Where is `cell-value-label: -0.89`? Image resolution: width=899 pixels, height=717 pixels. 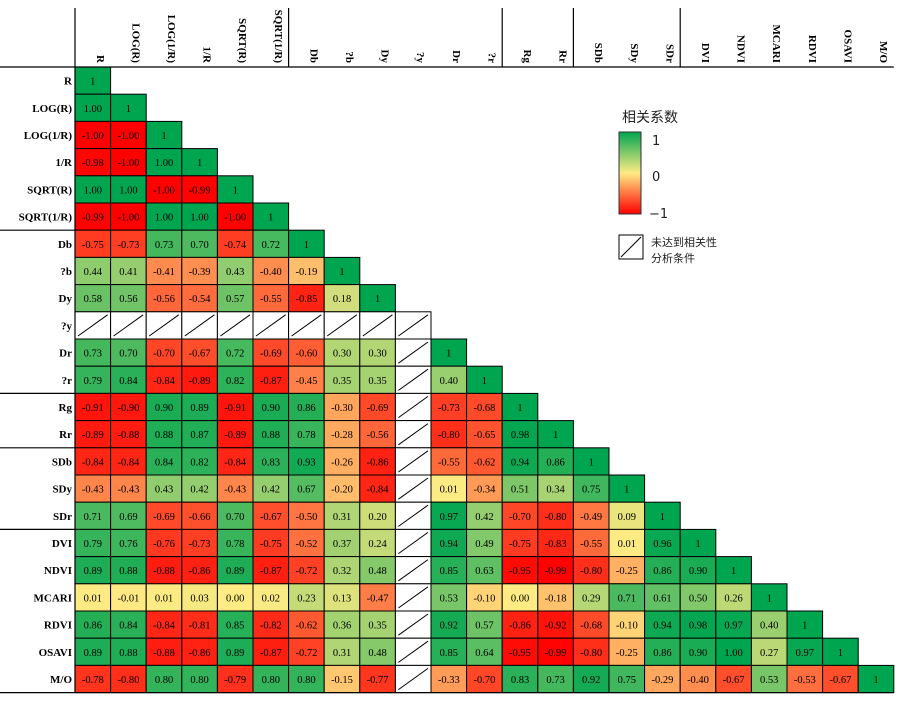
cell-value-label: -0.89 is located at coordinates (93, 435).